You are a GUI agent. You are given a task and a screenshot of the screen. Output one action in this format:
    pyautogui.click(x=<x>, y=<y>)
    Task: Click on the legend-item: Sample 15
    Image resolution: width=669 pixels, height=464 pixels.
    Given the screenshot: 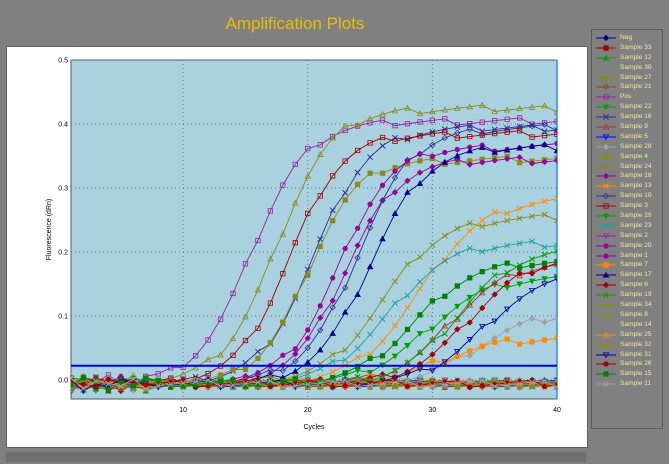 What is the action you would take?
    pyautogui.click(x=627, y=374)
    